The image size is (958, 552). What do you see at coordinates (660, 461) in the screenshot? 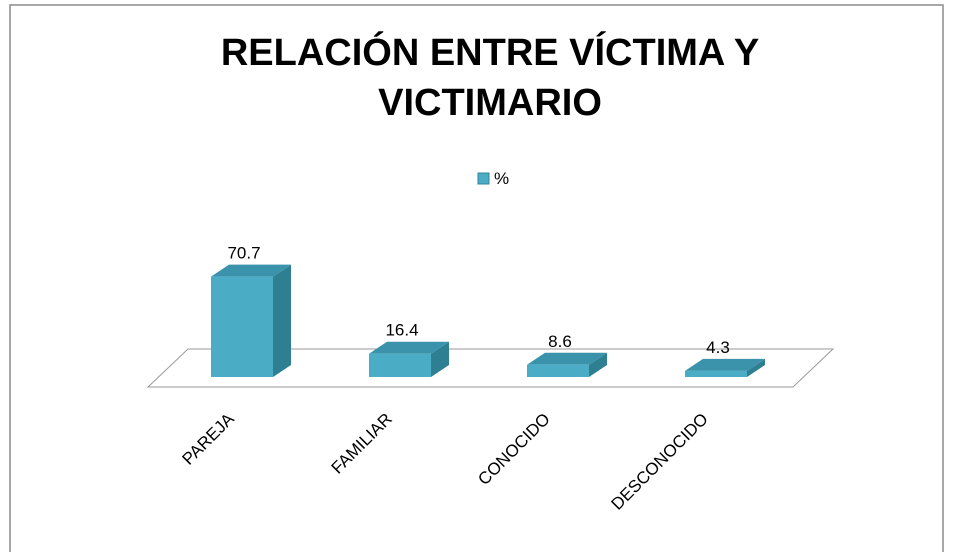
I see `x-tick-label: DESCONOCIDO` at bounding box center [660, 461].